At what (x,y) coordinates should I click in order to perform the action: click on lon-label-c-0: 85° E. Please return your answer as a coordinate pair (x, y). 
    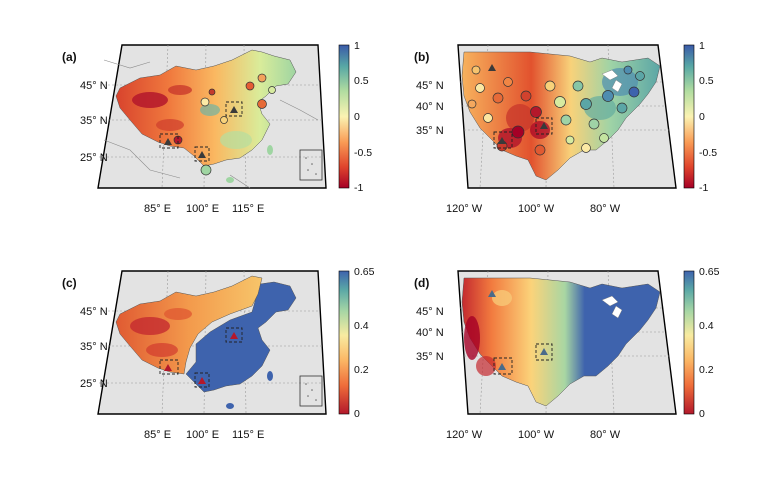
    Looking at the image, I should click on (157, 435).